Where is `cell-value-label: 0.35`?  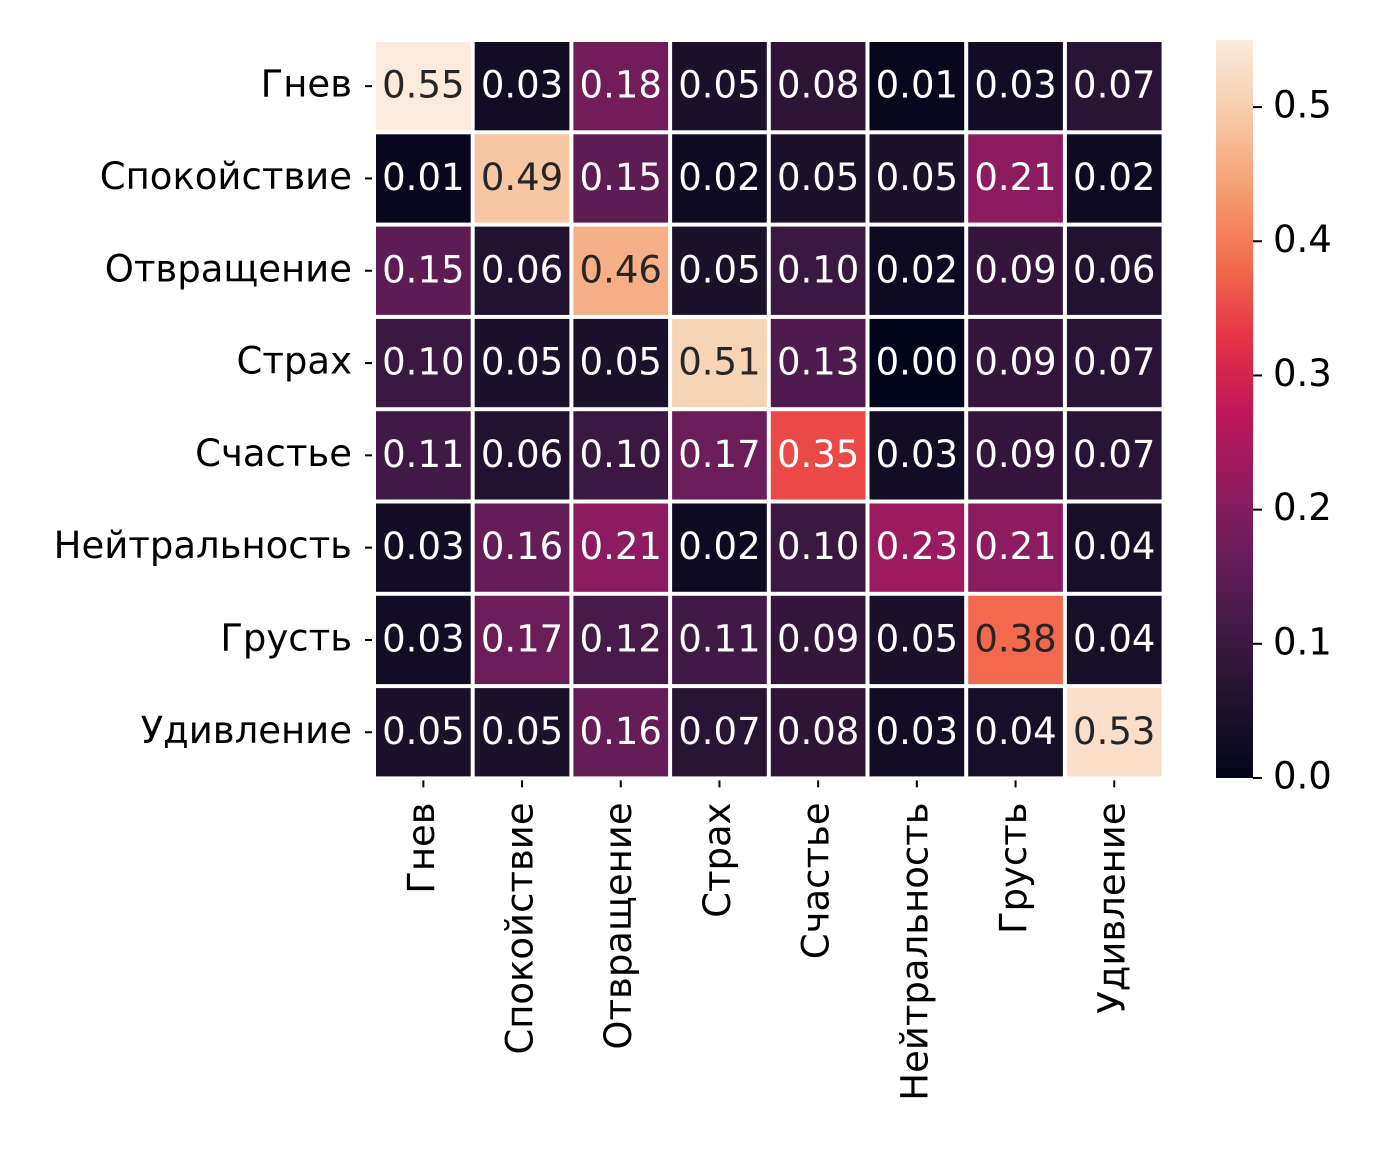 cell-value-label: 0.35 is located at coordinates (818, 454).